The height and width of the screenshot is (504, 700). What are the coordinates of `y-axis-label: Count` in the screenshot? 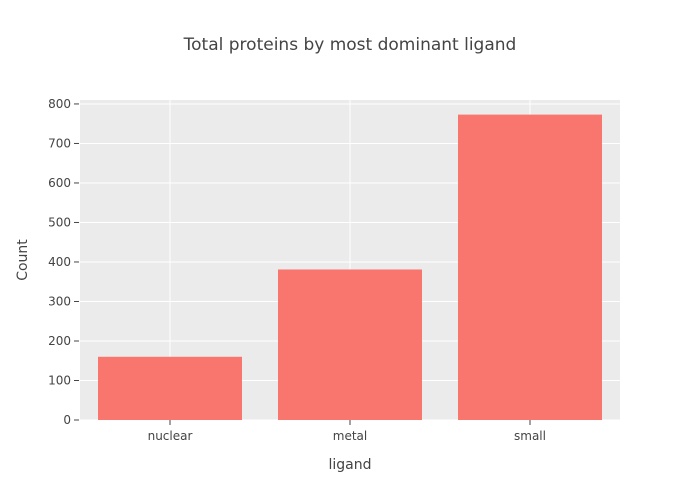 It's located at (23, 260).